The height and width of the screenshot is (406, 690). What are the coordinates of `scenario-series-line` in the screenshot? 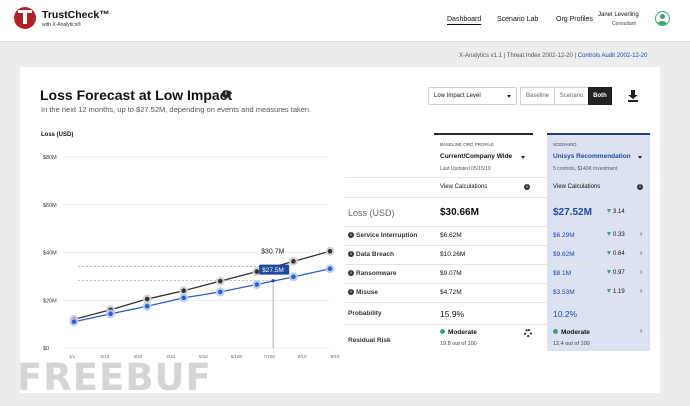 It's located at (202, 295).